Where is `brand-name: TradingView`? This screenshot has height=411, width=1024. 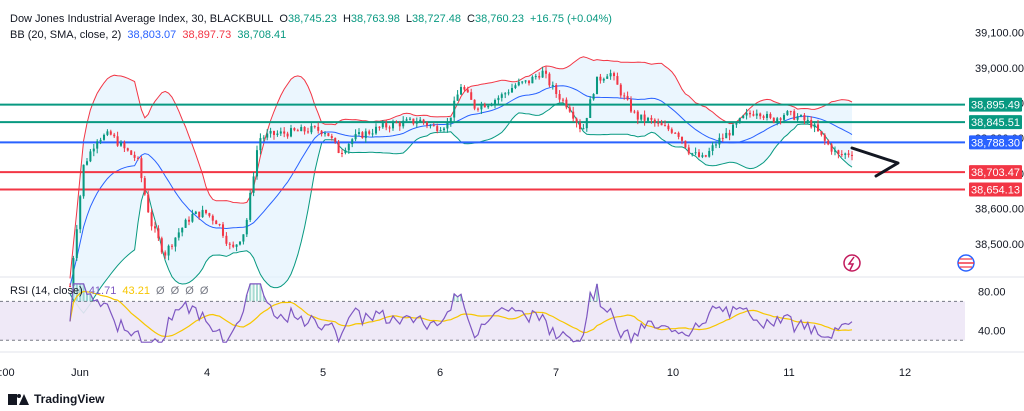 brand-name: TradingView is located at coordinates (69, 399).